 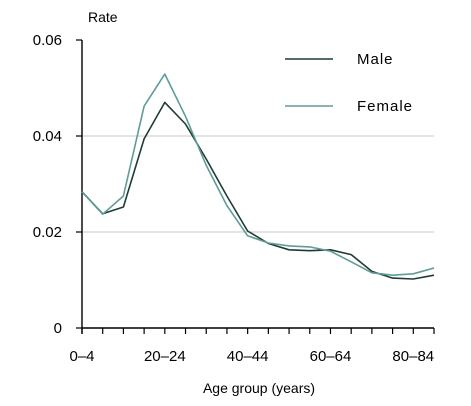 I want to click on x-tick-label: 20–24, so click(x=165, y=356).